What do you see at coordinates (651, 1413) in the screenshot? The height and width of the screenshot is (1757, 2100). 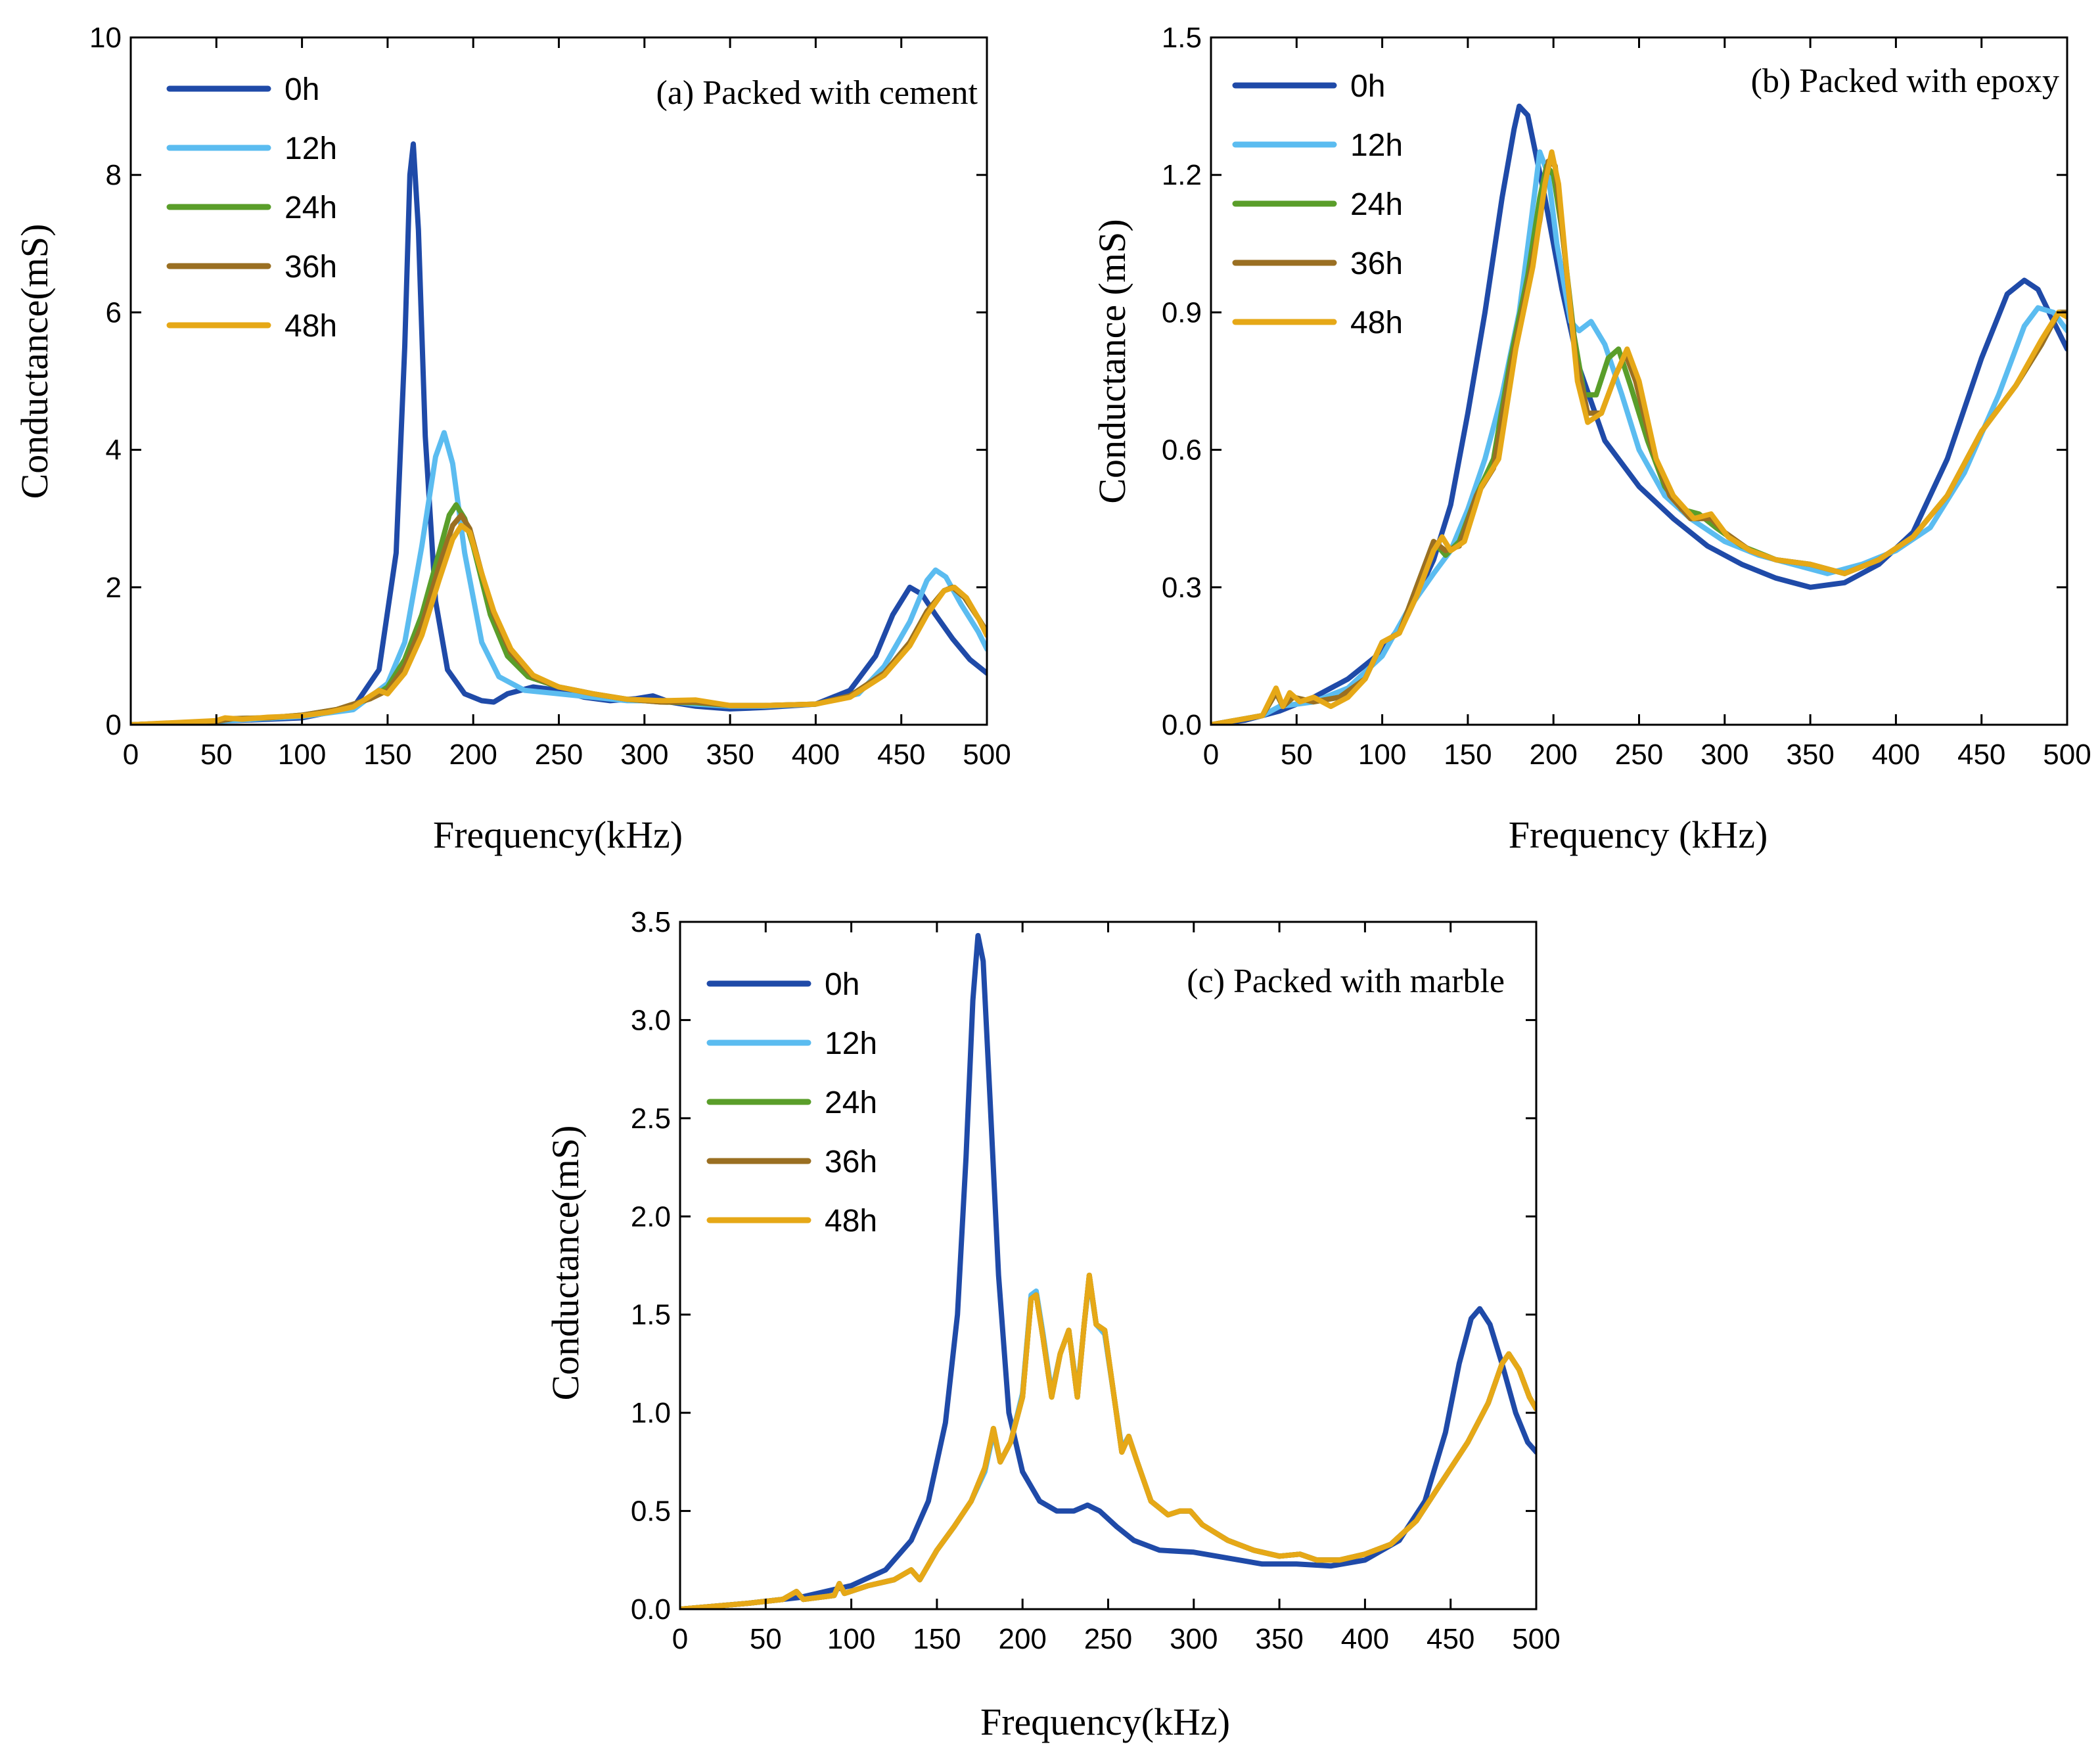 I see `y-tick-label: 1.0` at bounding box center [651, 1413].